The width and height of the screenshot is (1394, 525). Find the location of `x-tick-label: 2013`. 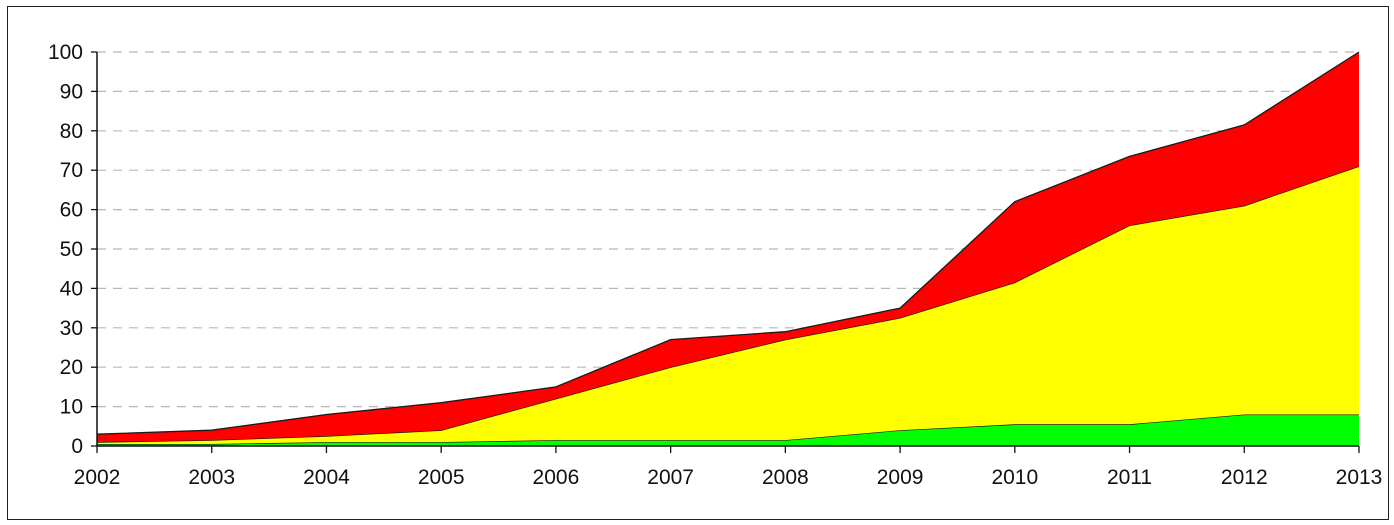

x-tick-label: 2013 is located at coordinates (1359, 477).